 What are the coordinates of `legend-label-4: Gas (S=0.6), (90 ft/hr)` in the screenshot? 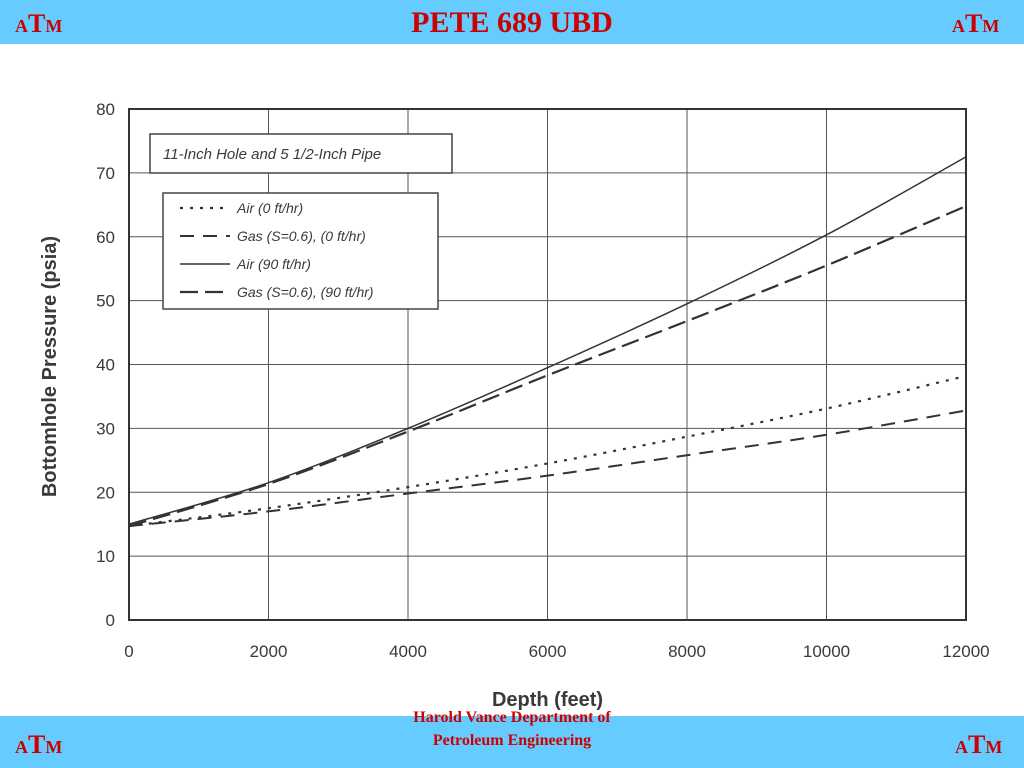 It's located at (305, 292).